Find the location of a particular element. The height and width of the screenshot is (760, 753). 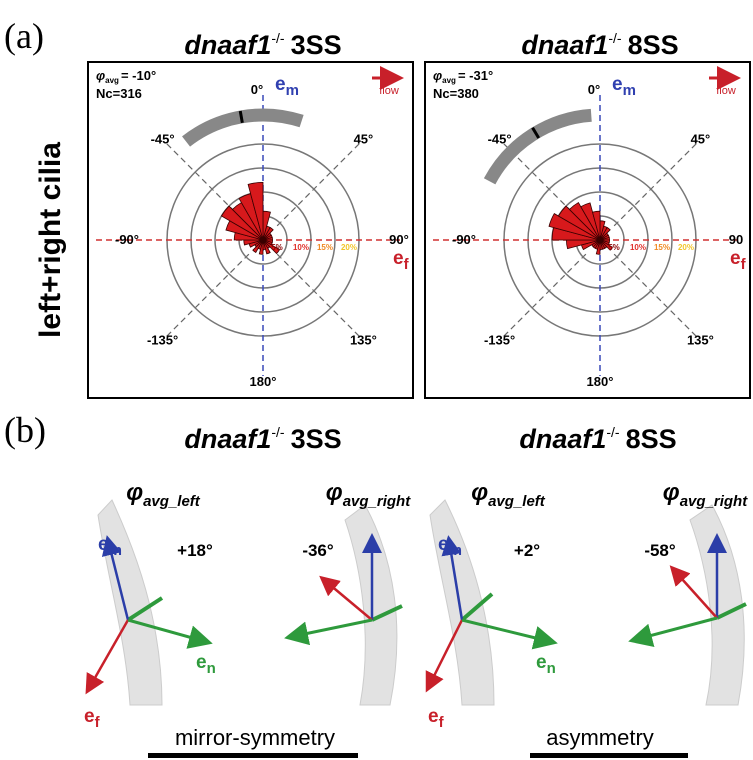

phi-heading: φavg_right is located at coordinates (368, 494).